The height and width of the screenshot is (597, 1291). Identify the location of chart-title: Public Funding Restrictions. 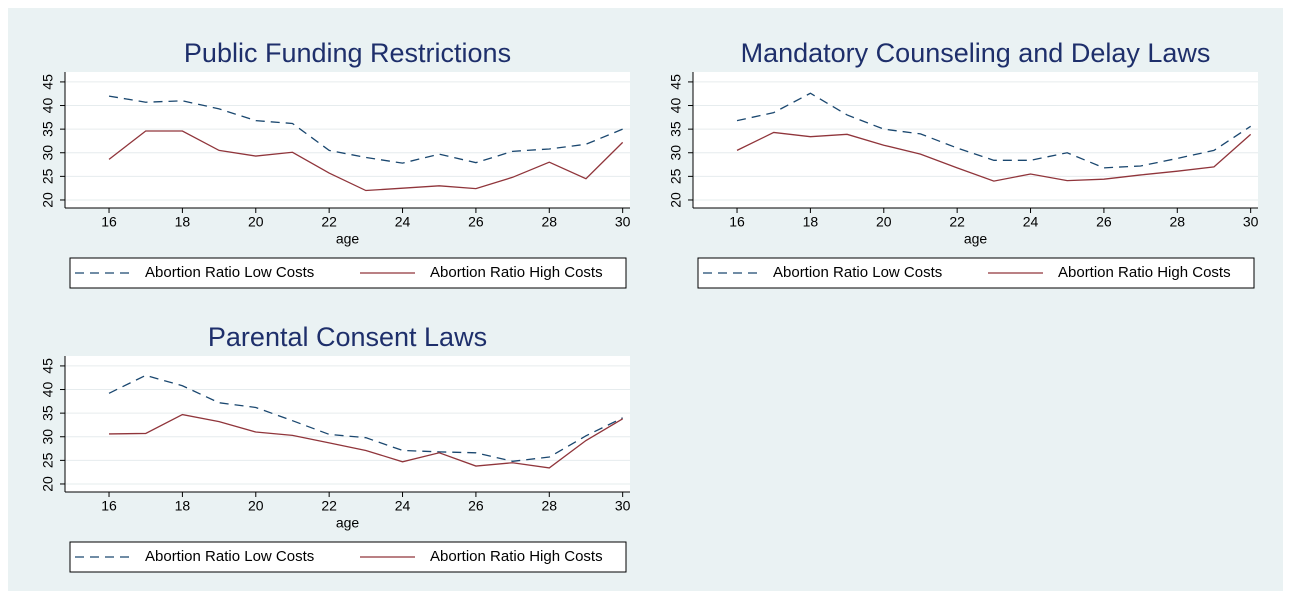
(347, 53).